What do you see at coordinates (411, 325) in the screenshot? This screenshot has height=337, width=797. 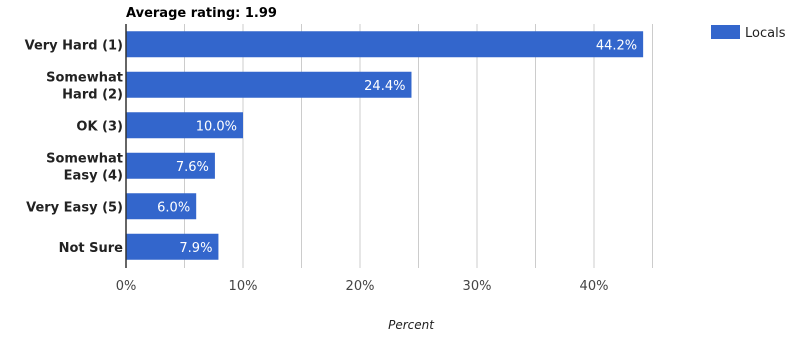 I see `x-axis-title: Percent` at bounding box center [411, 325].